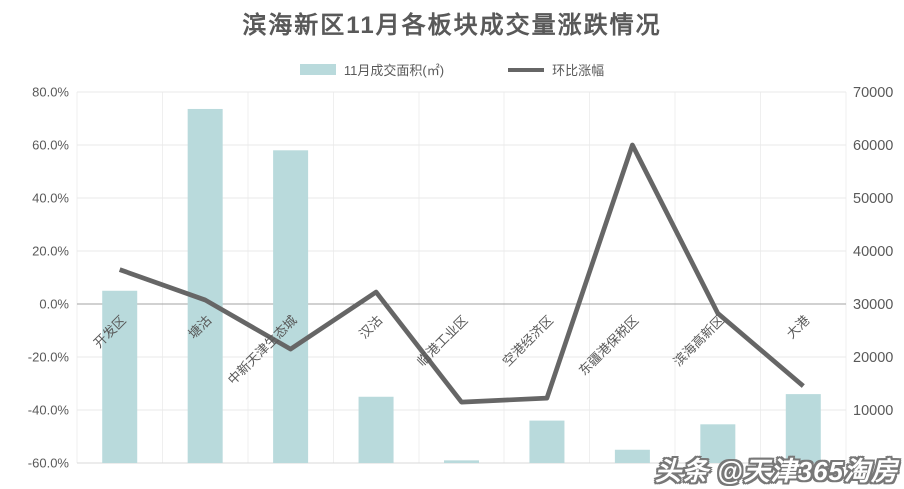 The image size is (904, 489). What do you see at coordinates (50, 92) in the screenshot?
I see `left-axis-tick-label: 80.0%` at bounding box center [50, 92].